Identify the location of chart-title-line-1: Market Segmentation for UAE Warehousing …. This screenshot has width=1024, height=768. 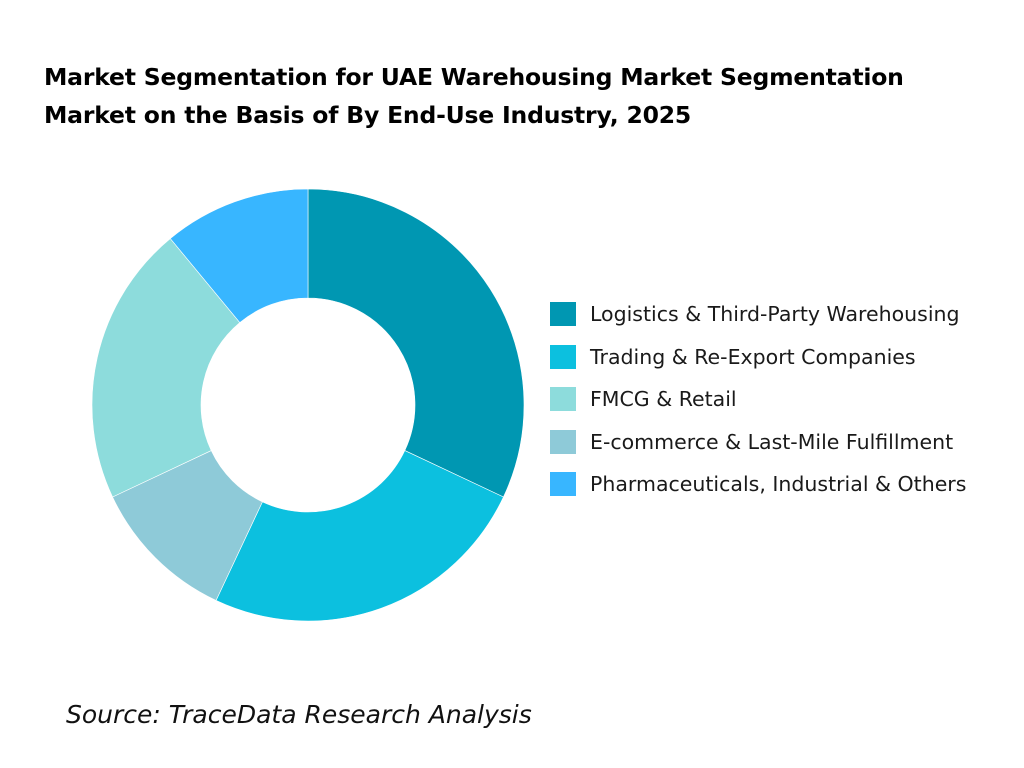
(474, 77).